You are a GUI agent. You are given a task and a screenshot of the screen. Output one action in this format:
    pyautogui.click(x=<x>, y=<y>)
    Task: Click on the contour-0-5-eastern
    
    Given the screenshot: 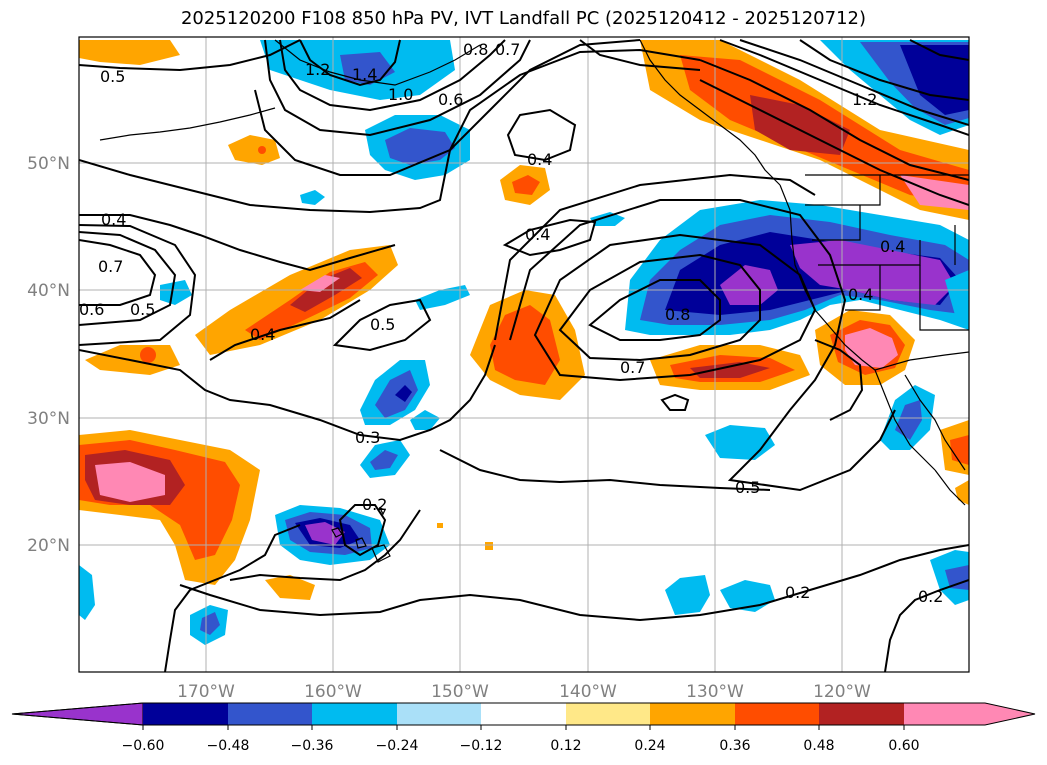 What is the action you would take?
    pyautogui.click(x=605, y=470)
    